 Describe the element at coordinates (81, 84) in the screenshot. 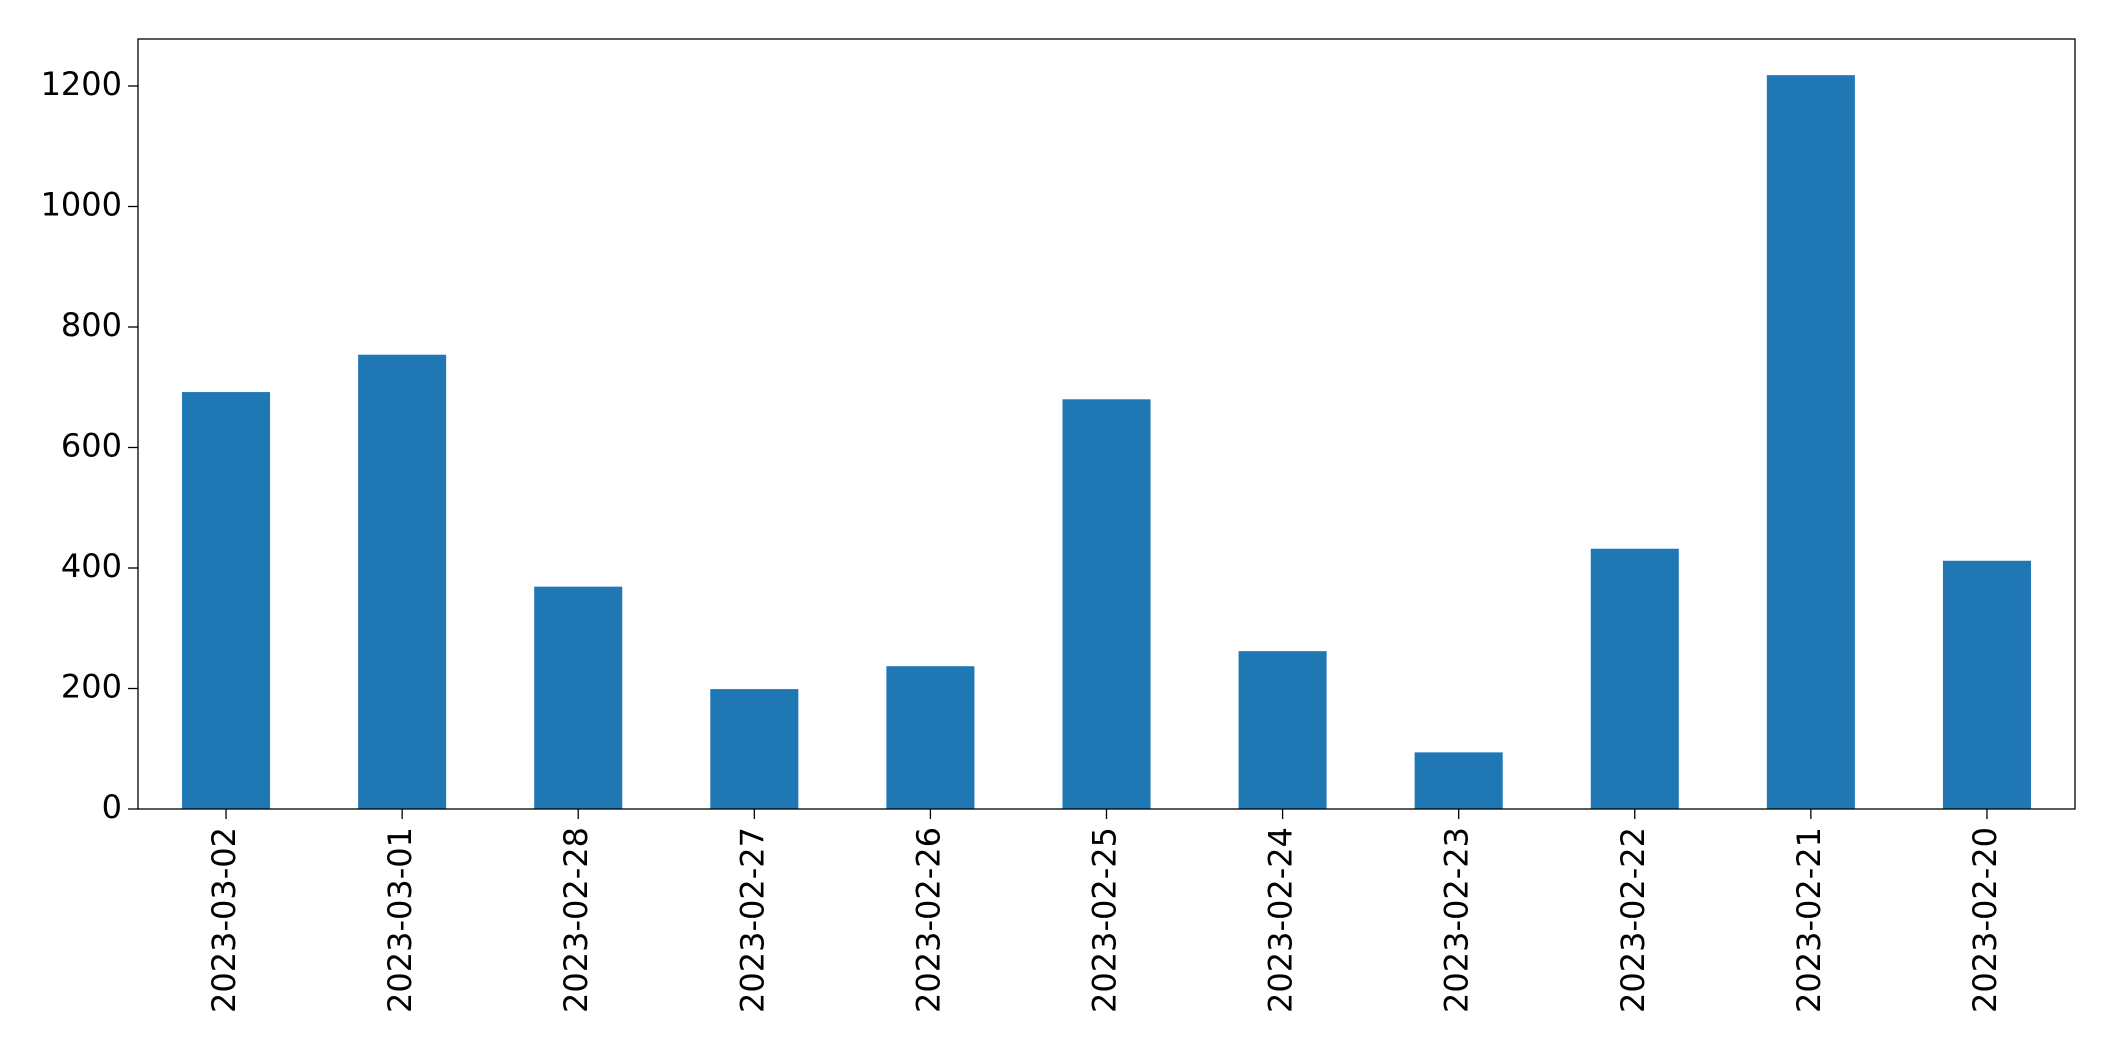

I see `y-tick-label: 1200` at that location.